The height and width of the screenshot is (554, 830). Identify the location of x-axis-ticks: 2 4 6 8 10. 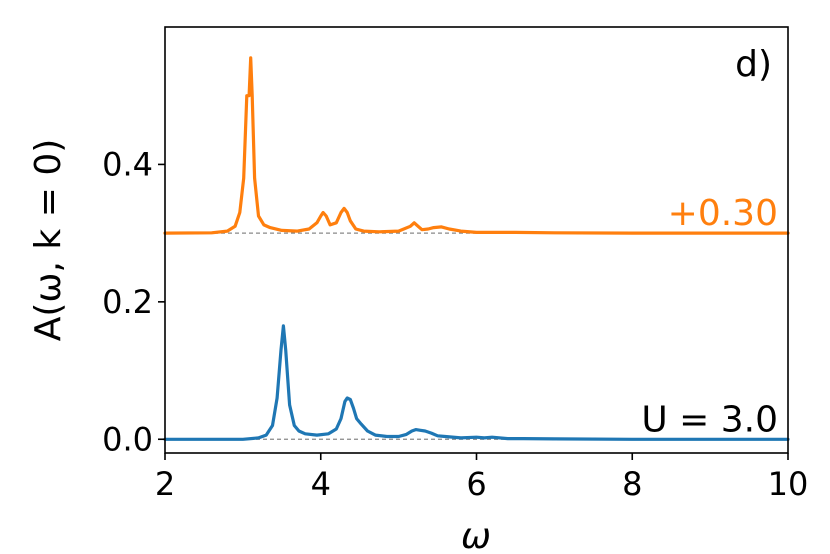
(482, 478).